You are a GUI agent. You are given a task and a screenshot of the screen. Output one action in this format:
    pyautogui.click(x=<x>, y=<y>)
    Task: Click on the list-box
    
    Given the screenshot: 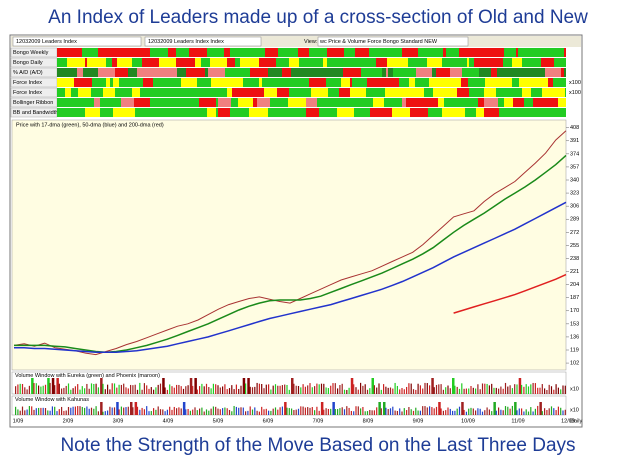 What is the action you would take?
    pyautogui.click(x=203, y=41)
    